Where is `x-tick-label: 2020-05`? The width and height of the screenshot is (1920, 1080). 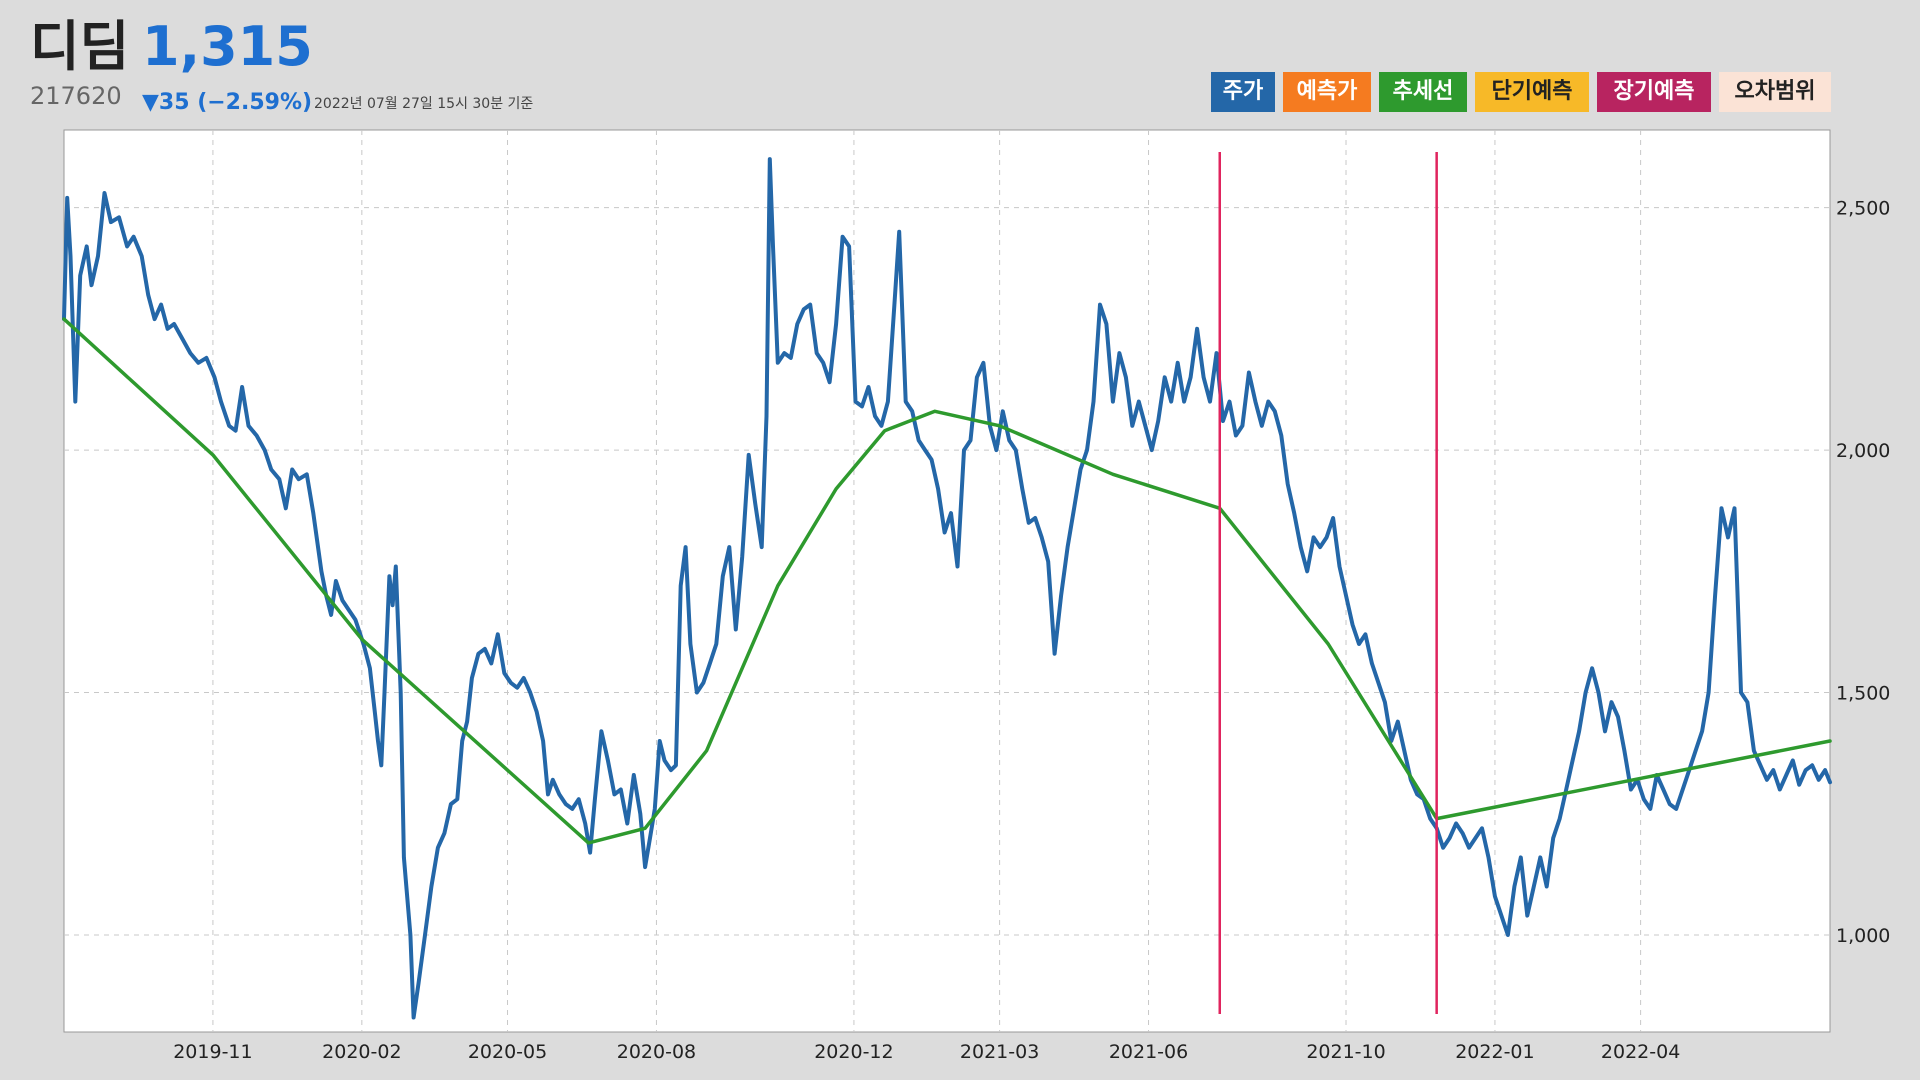 x-tick-label: 2020-05 is located at coordinates (507, 1052).